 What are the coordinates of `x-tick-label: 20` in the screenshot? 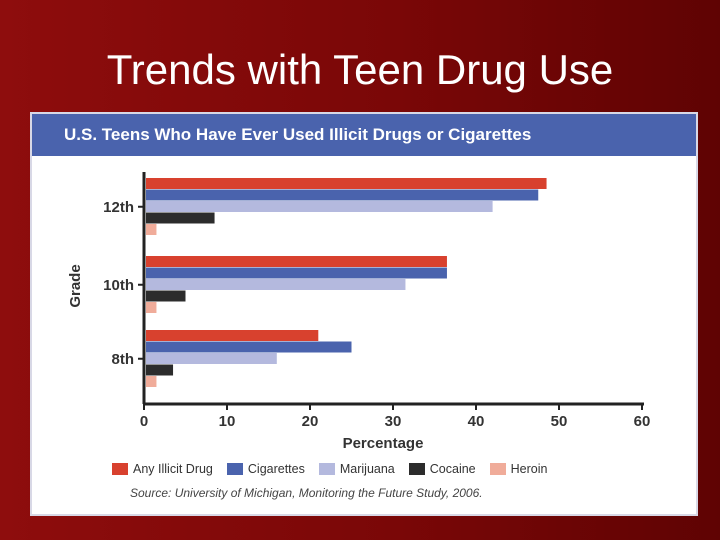 It's located at (310, 421).